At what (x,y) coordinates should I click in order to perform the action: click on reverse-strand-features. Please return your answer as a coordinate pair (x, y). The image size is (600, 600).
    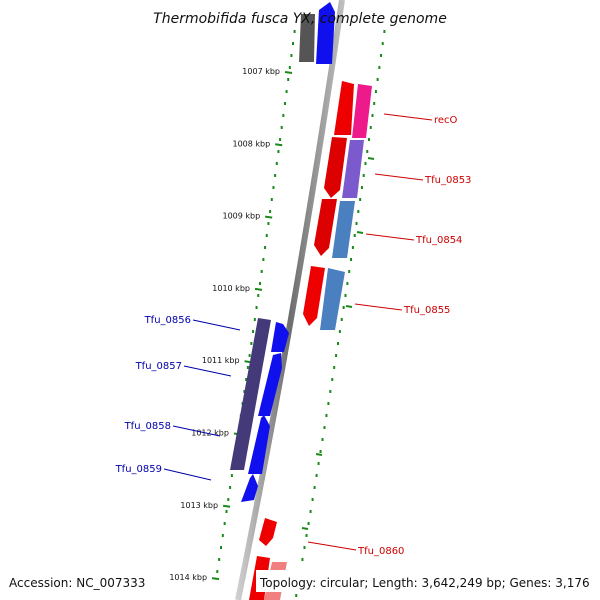
    Looking at the image, I should click on (259, 410).